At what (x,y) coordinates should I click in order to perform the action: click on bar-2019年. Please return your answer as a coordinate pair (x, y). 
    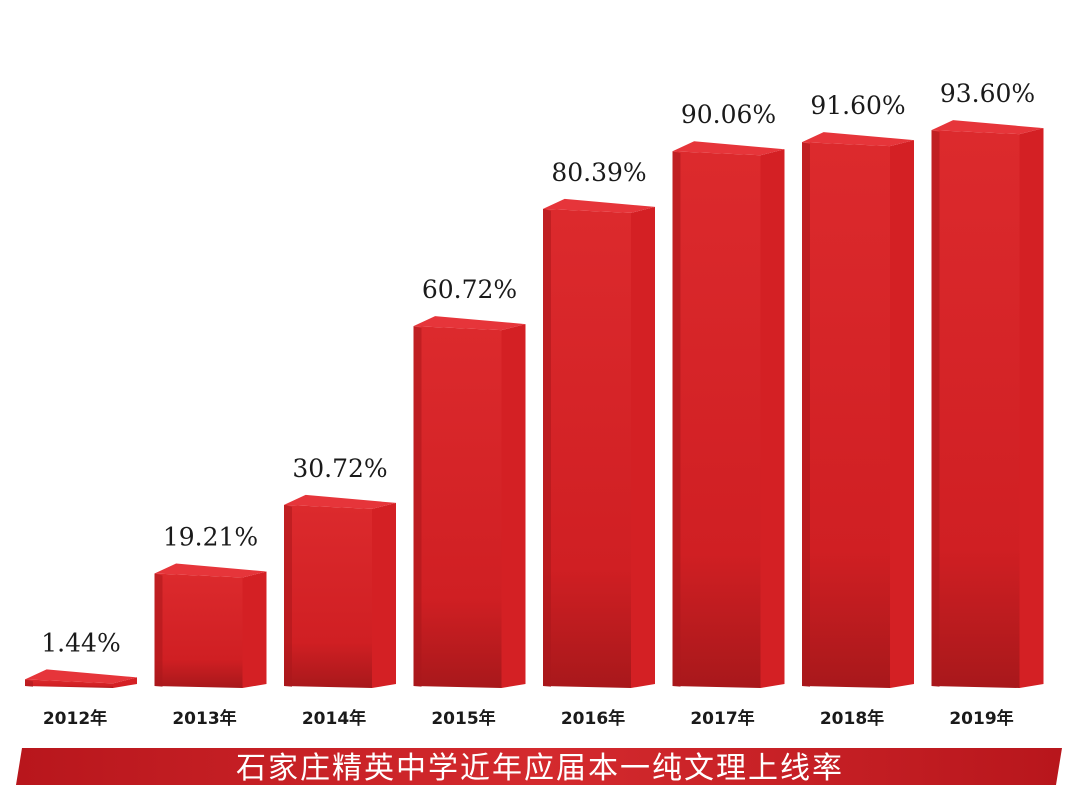
    Looking at the image, I should click on (987, 404).